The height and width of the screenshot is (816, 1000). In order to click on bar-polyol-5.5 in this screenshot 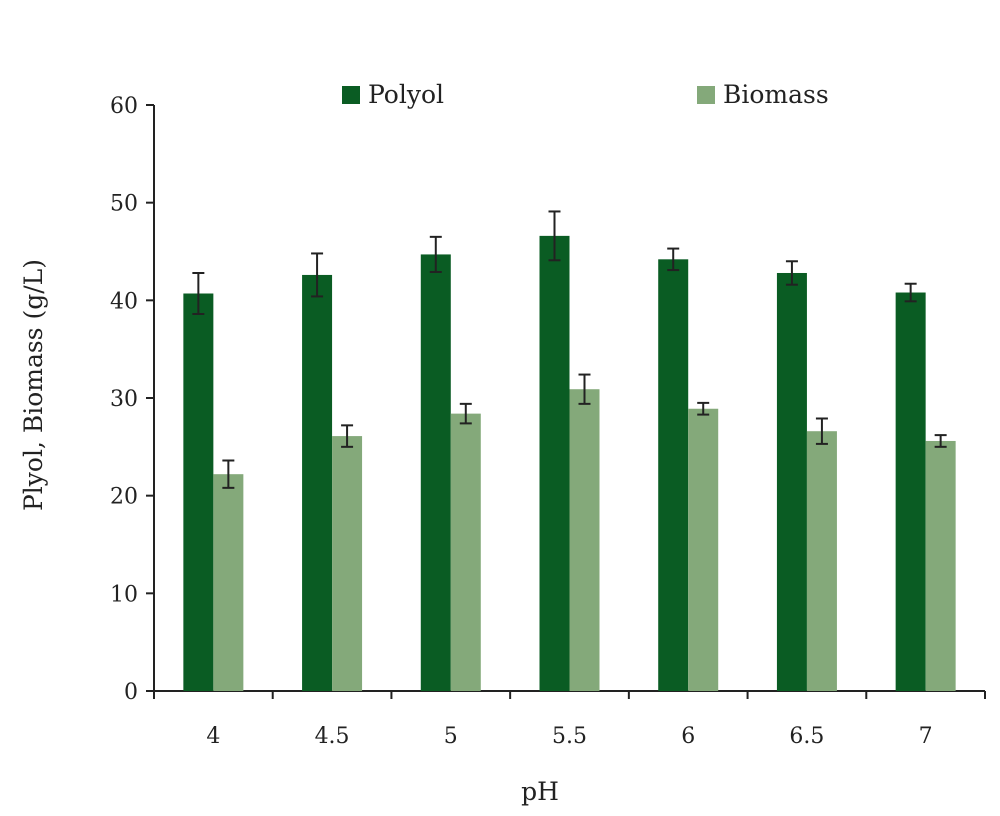, I will do `click(554, 463)`.